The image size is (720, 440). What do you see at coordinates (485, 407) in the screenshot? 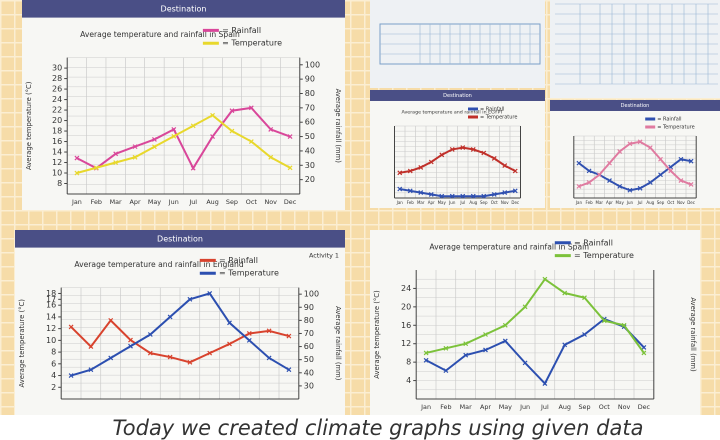
I see `x-tick-label: Apr` at bounding box center [485, 407].